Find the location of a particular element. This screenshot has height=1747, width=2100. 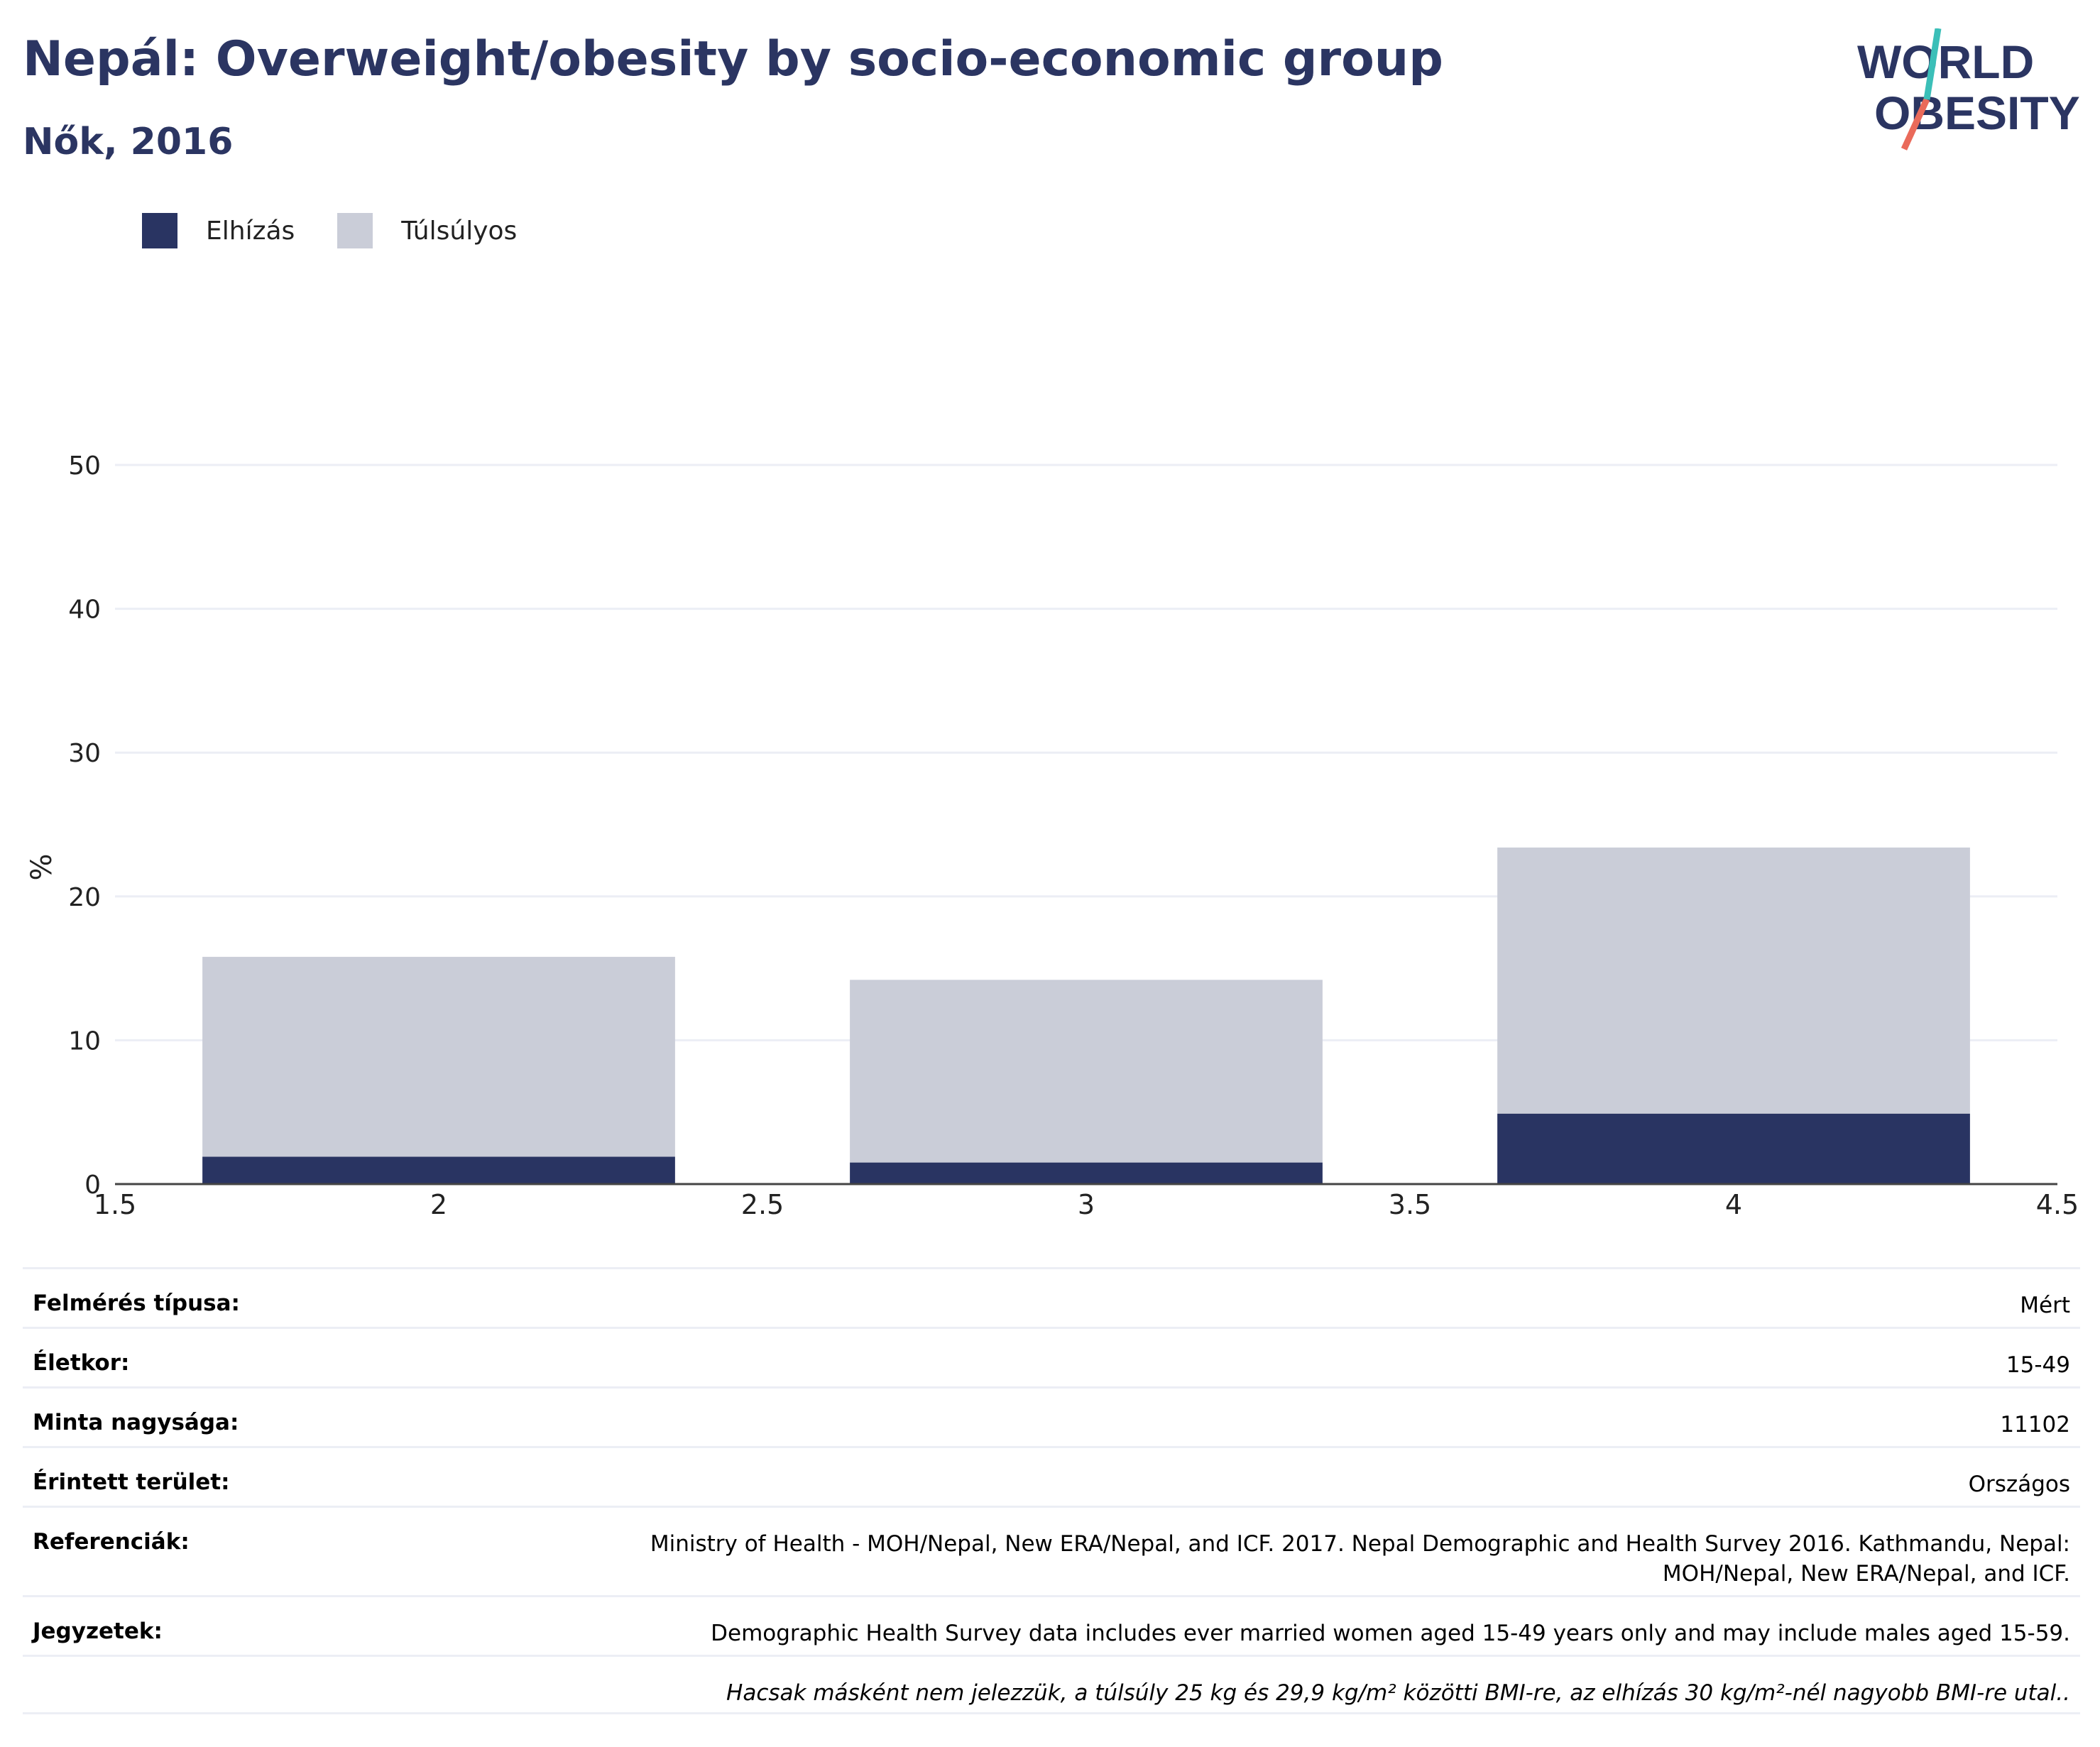

chart-legend: Elhízás Túlsúlyos is located at coordinates (350, 230).